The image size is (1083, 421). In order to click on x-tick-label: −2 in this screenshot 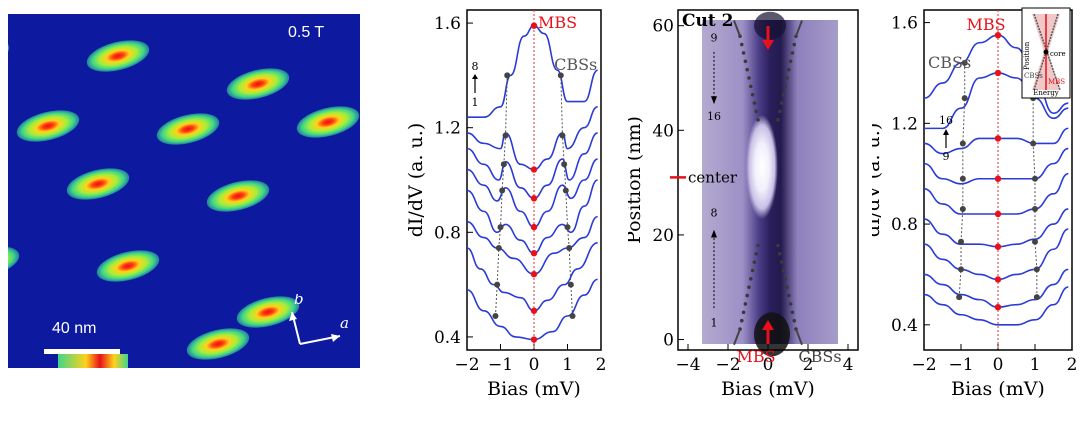, I will do `click(727, 365)`.